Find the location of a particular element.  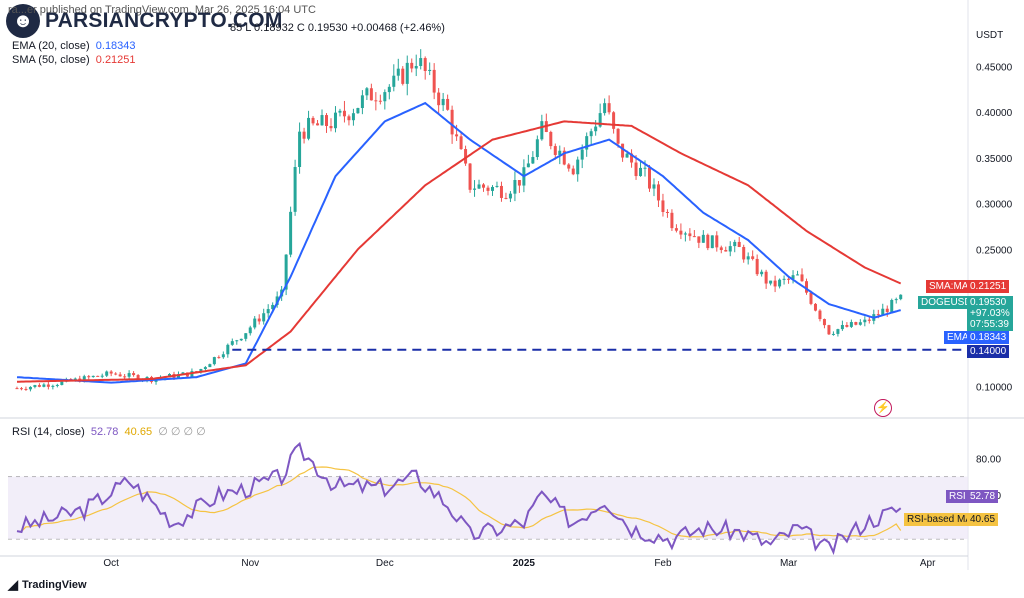

x-tick-label: Dec is located at coordinates (385, 563).